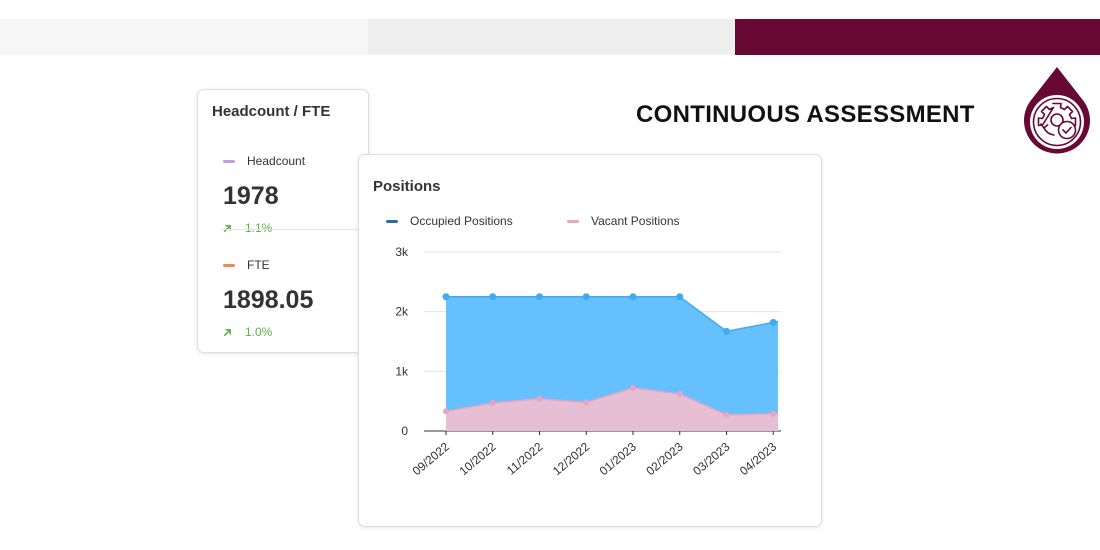 The height and width of the screenshot is (550, 1100). What do you see at coordinates (294, 229) in the screenshot?
I see `metric-divider` at bounding box center [294, 229].